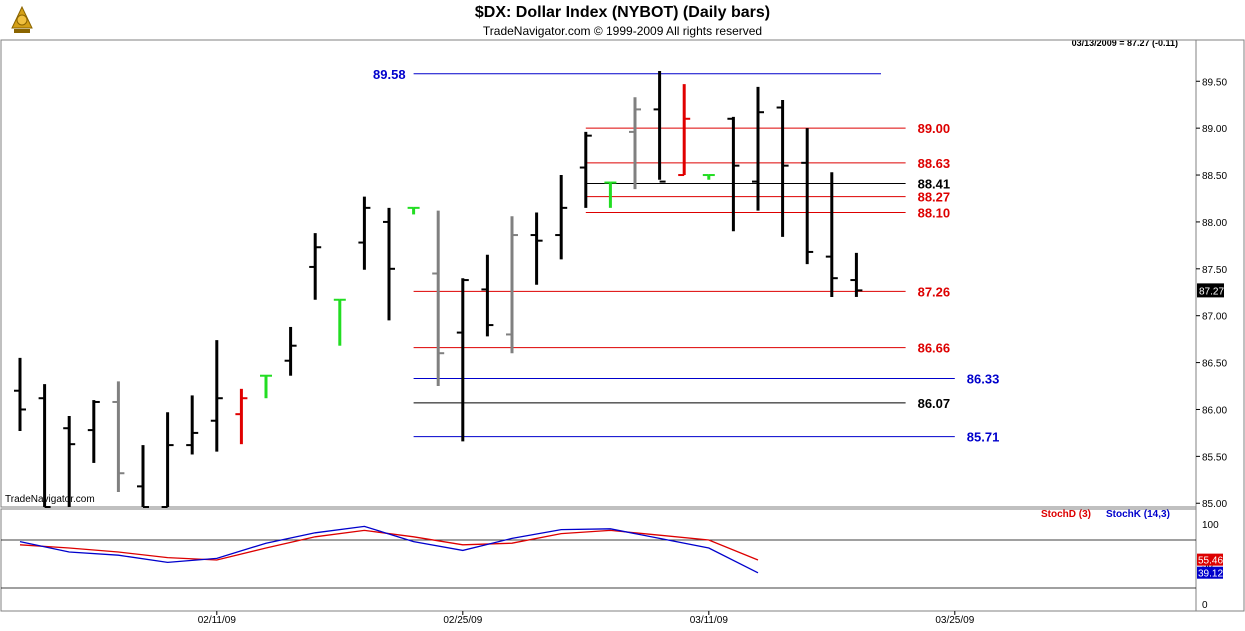 Image resolution: width=1245 pixels, height=631 pixels. What do you see at coordinates (462, 620) in the screenshot?
I see `x-tick-label: 02/25/09` at bounding box center [462, 620].